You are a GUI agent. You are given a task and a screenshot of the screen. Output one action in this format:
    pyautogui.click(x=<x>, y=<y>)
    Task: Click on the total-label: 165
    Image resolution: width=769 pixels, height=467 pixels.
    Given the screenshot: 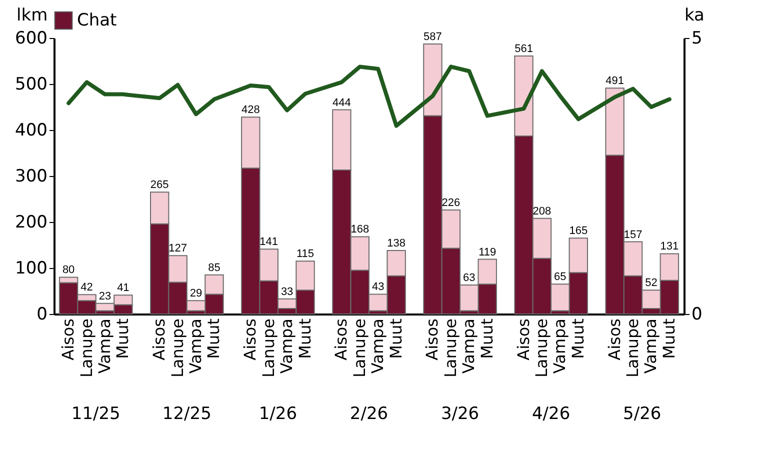 What is the action you would take?
    pyautogui.click(x=578, y=231)
    